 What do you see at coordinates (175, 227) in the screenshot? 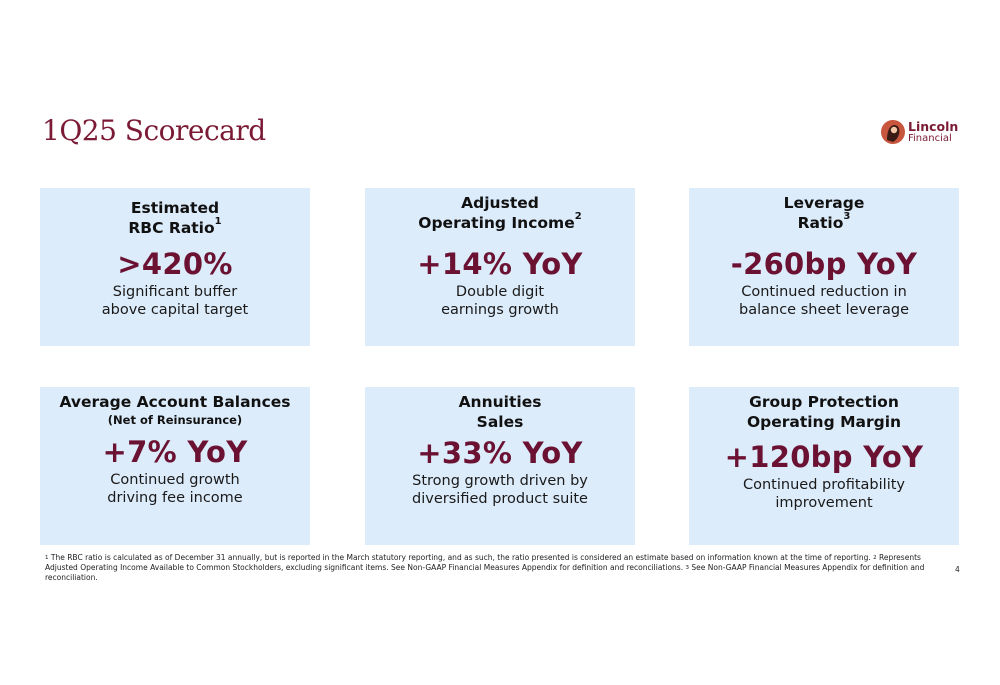
I see `card-heading-line2: RBC Ratio1` at bounding box center [175, 227].